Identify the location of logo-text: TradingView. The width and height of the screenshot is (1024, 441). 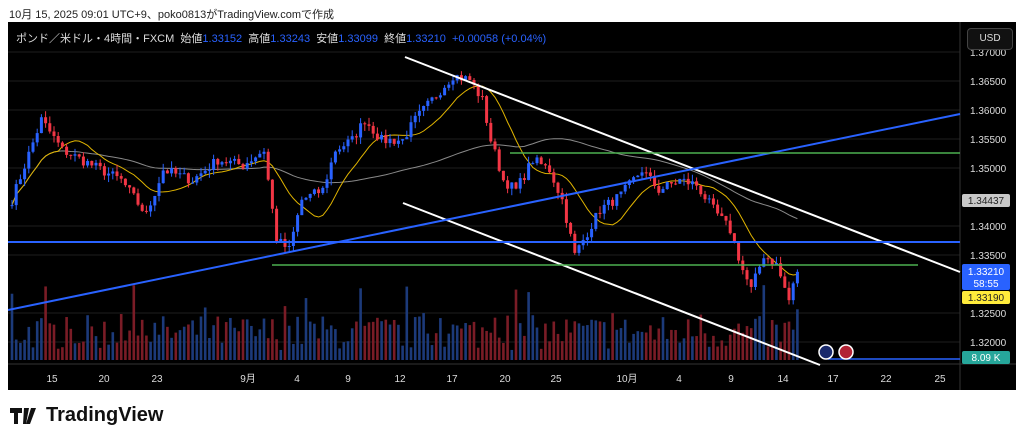
(105, 415).